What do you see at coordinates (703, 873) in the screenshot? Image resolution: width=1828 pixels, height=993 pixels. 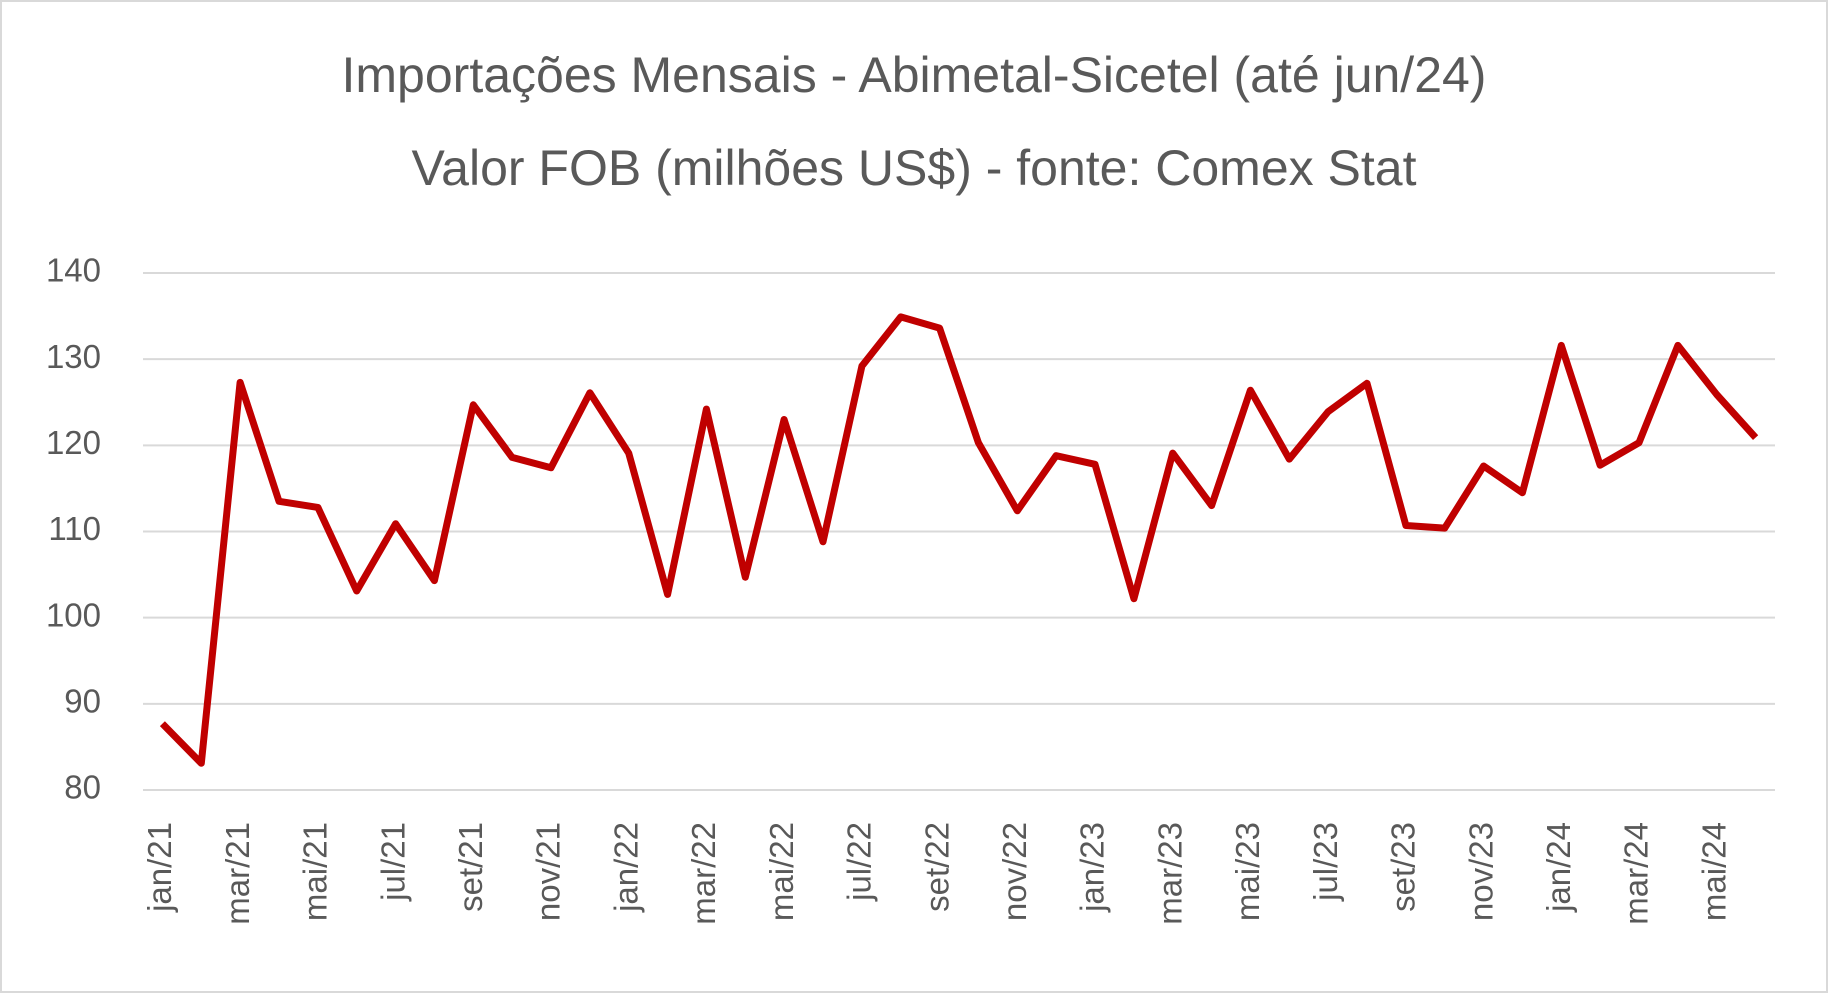 I see `x-tick-label: mar/22` at bounding box center [703, 873].